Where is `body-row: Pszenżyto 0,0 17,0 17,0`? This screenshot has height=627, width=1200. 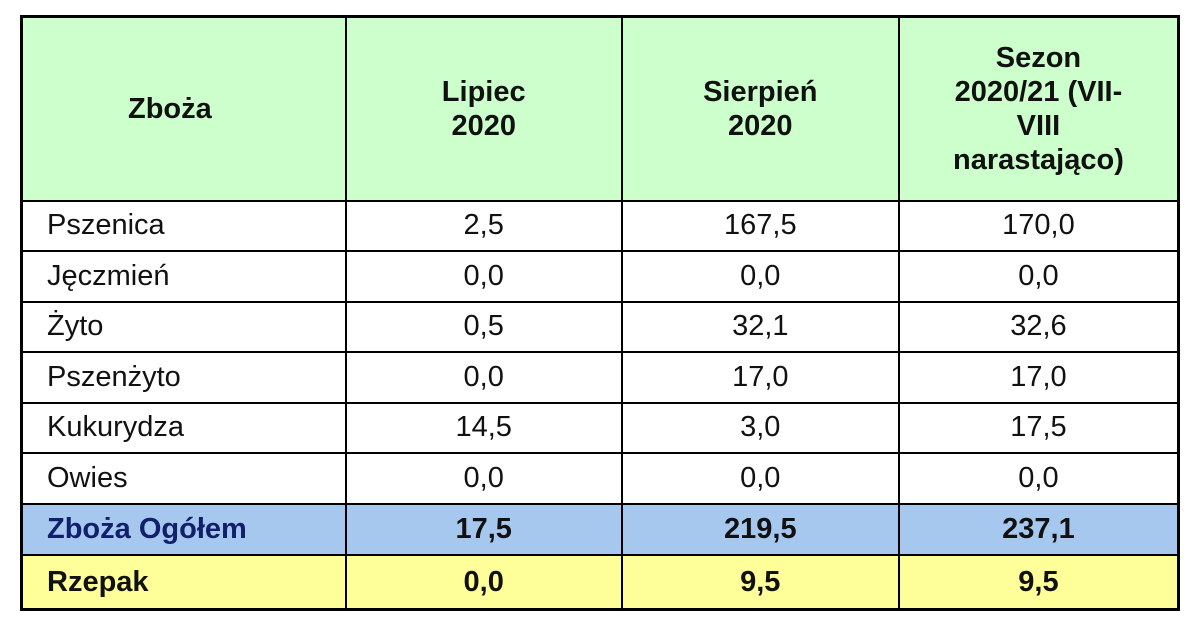
body-row: Pszenżyto 0,0 17,0 17,0 is located at coordinates (600, 377).